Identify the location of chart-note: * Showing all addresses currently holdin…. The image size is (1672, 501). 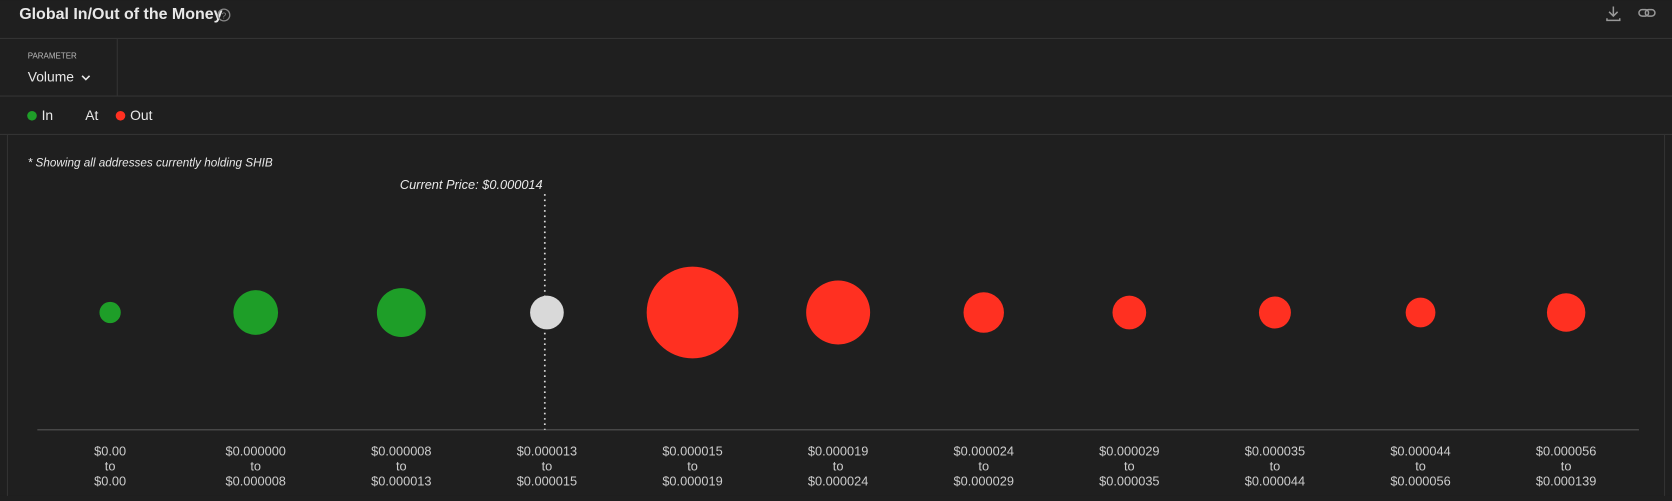
(150, 162).